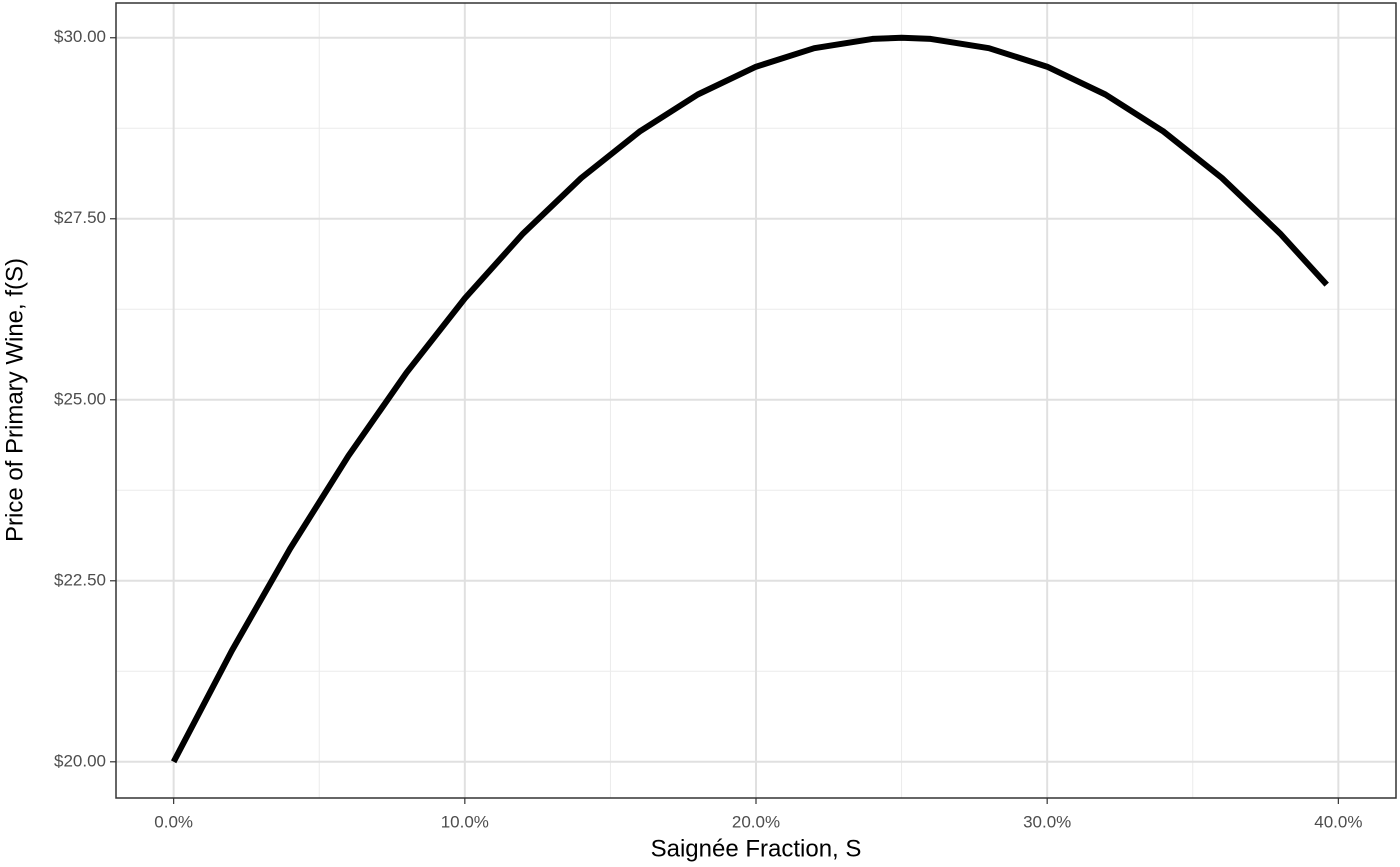 The image size is (1400, 867). I want to click on x-tick-label: 0.0%, so click(173, 821).